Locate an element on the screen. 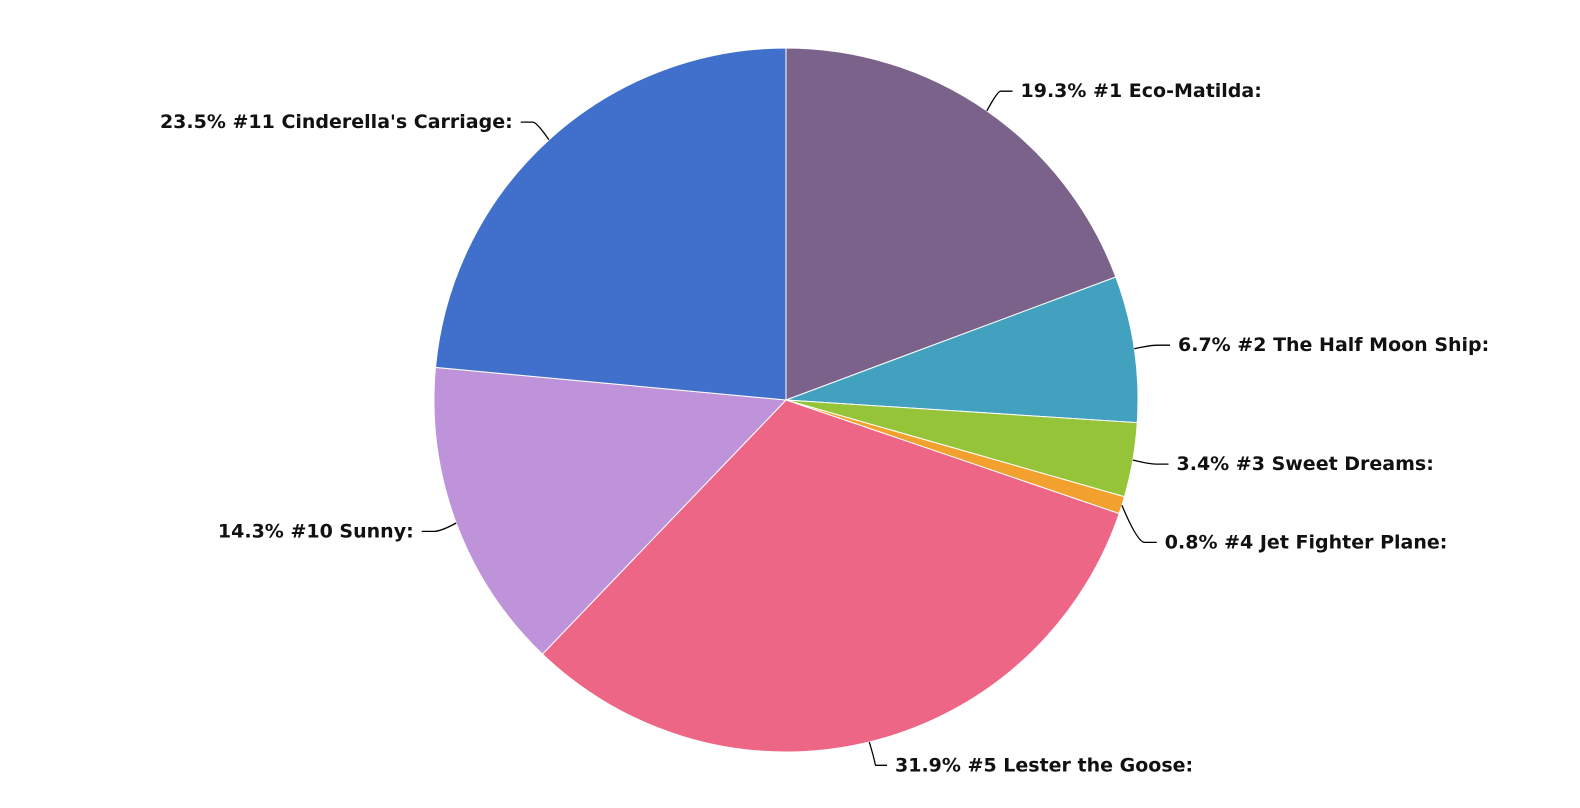 Image resolution: width=1580 pixels, height=808 pixels. slice-label: 14.3% #10 Sunny: is located at coordinates (316, 531).